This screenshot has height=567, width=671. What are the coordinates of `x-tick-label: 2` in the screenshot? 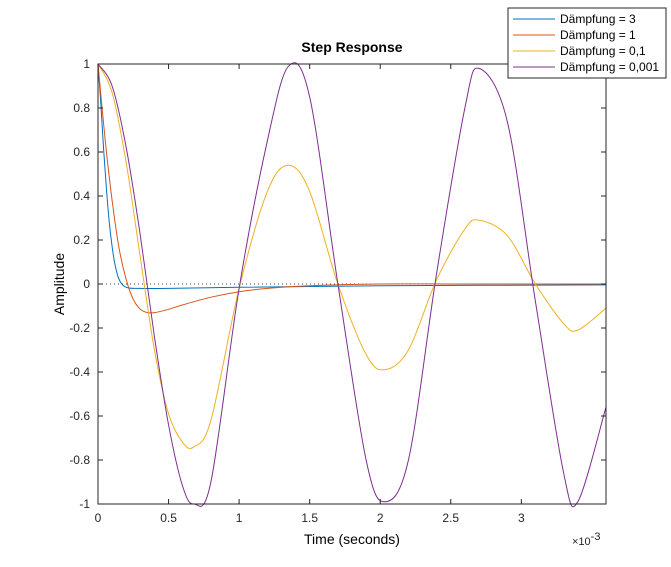 It's located at (380, 518).